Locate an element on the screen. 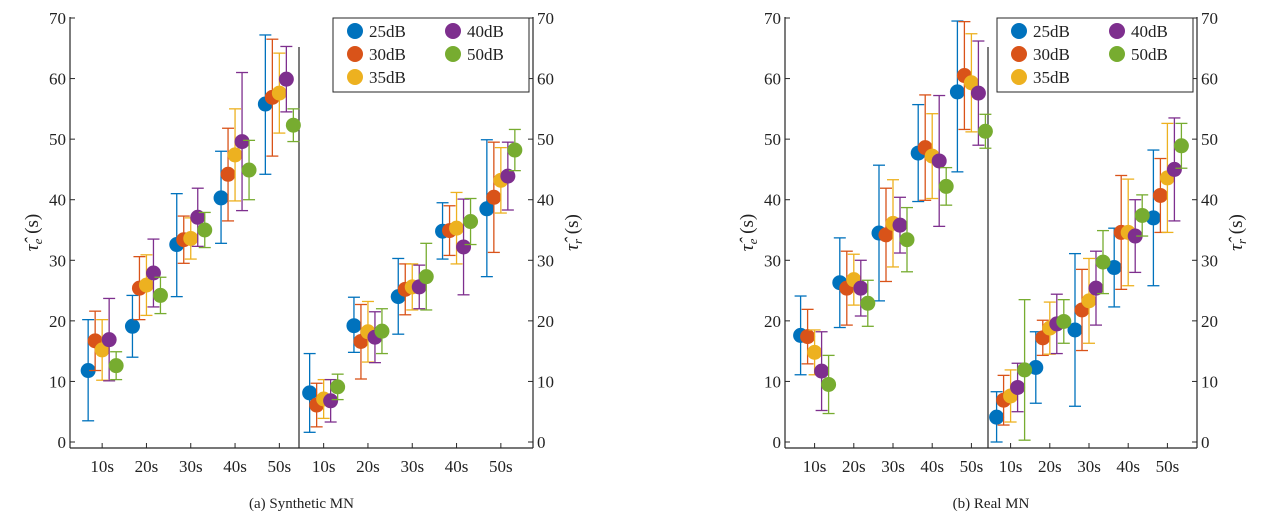  y-tick-label-left: 70 is located at coordinates (57, 18).